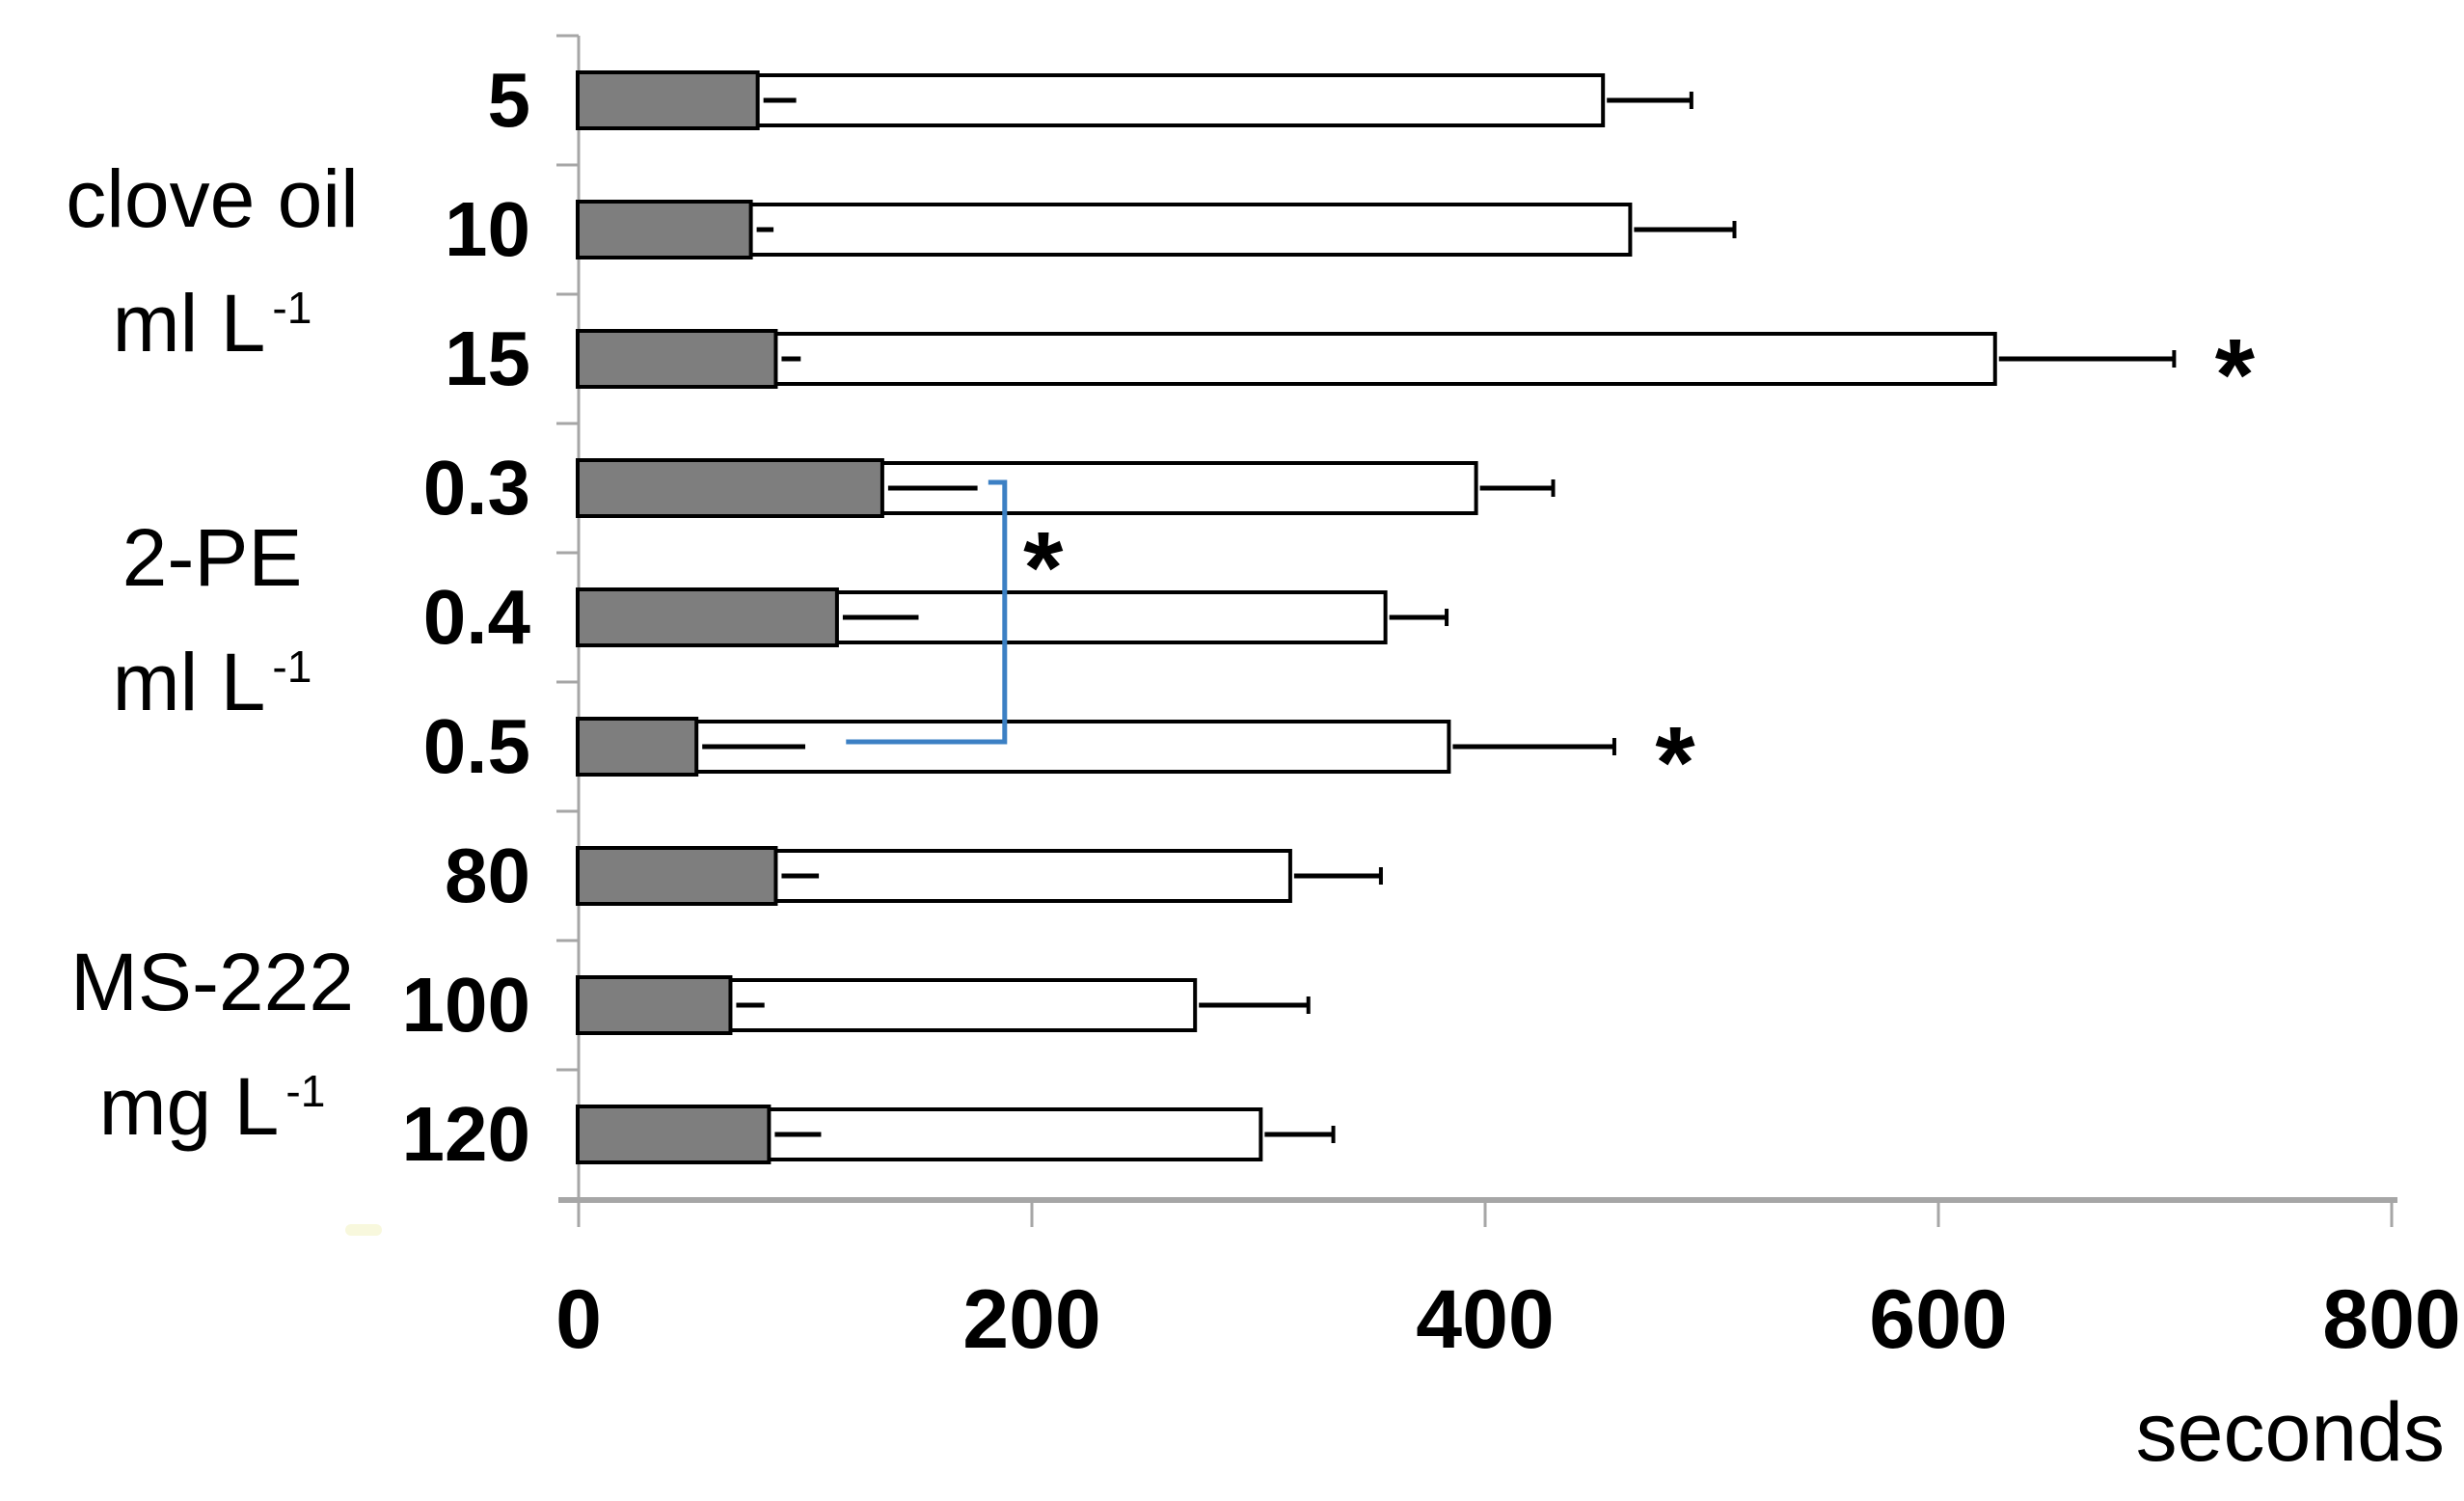  Describe the element at coordinates (212, 261) in the screenshot. I see `group-label-clove oil: clove oil ml L -1` at that location.